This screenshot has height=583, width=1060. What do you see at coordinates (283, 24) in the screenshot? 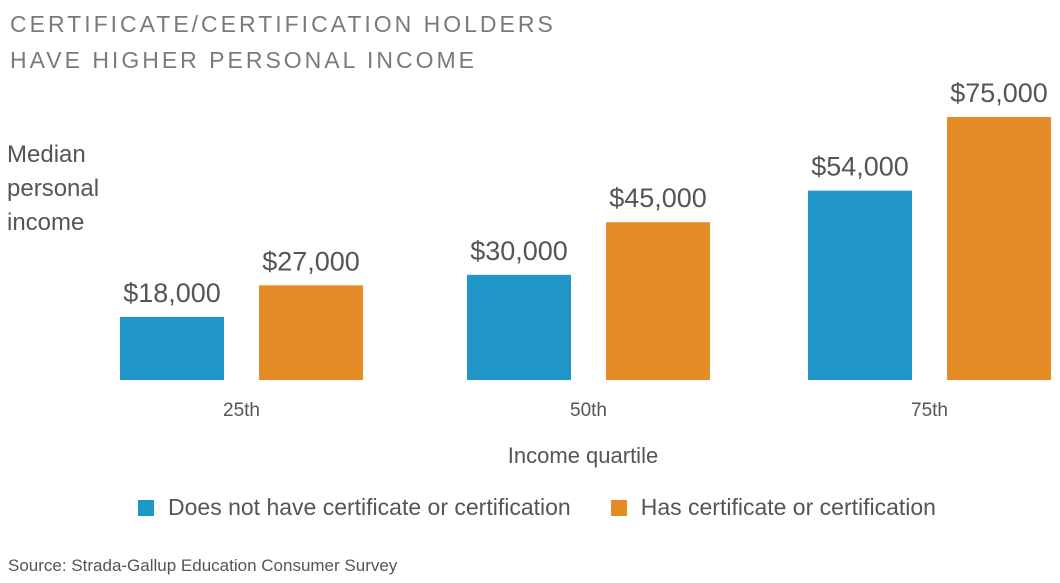
I see `chart-title-line-1: CERTIFICATE/CERTIFICATION HOLDERS` at bounding box center [283, 24].